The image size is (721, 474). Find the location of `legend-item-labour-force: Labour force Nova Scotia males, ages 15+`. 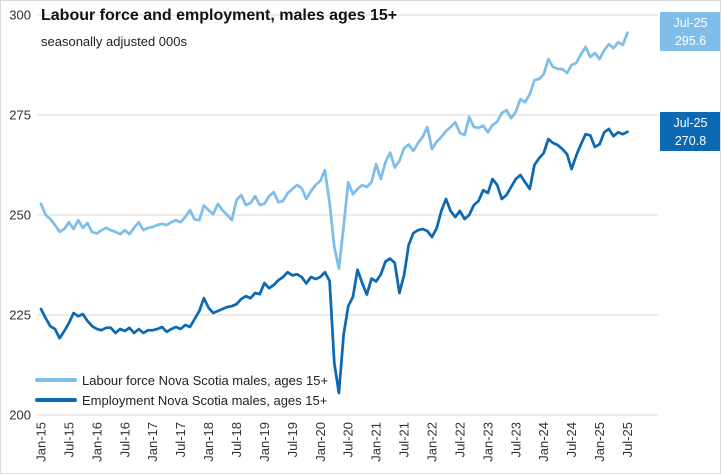

legend-item-labour-force: Labour force Nova Scotia males, ages 15+ is located at coordinates (181, 380).